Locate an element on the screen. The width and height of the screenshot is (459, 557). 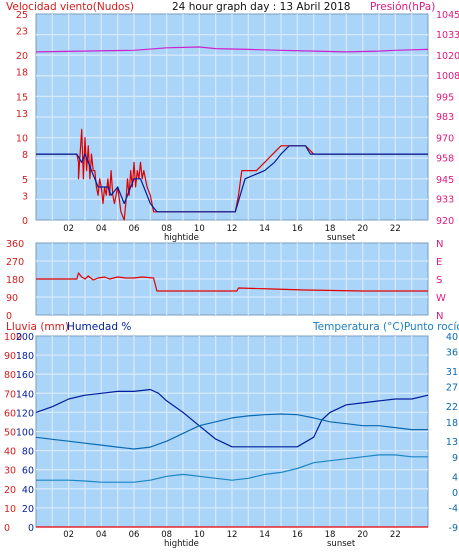
wind-title: Velocidad viento(Nudos) is located at coordinates (70, 7).